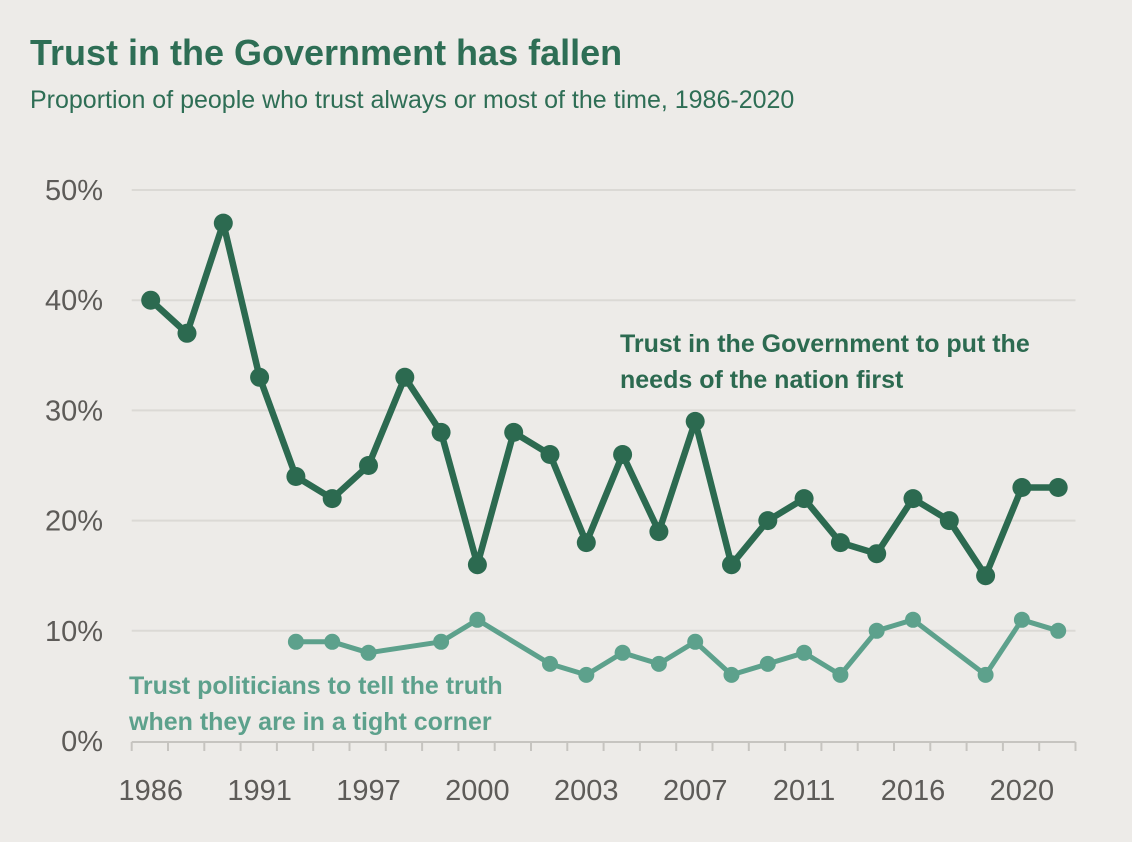 Image resolution: width=1132 pixels, height=842 pixels. I want to click on x-tick-label: 1991, so click(259, 791).